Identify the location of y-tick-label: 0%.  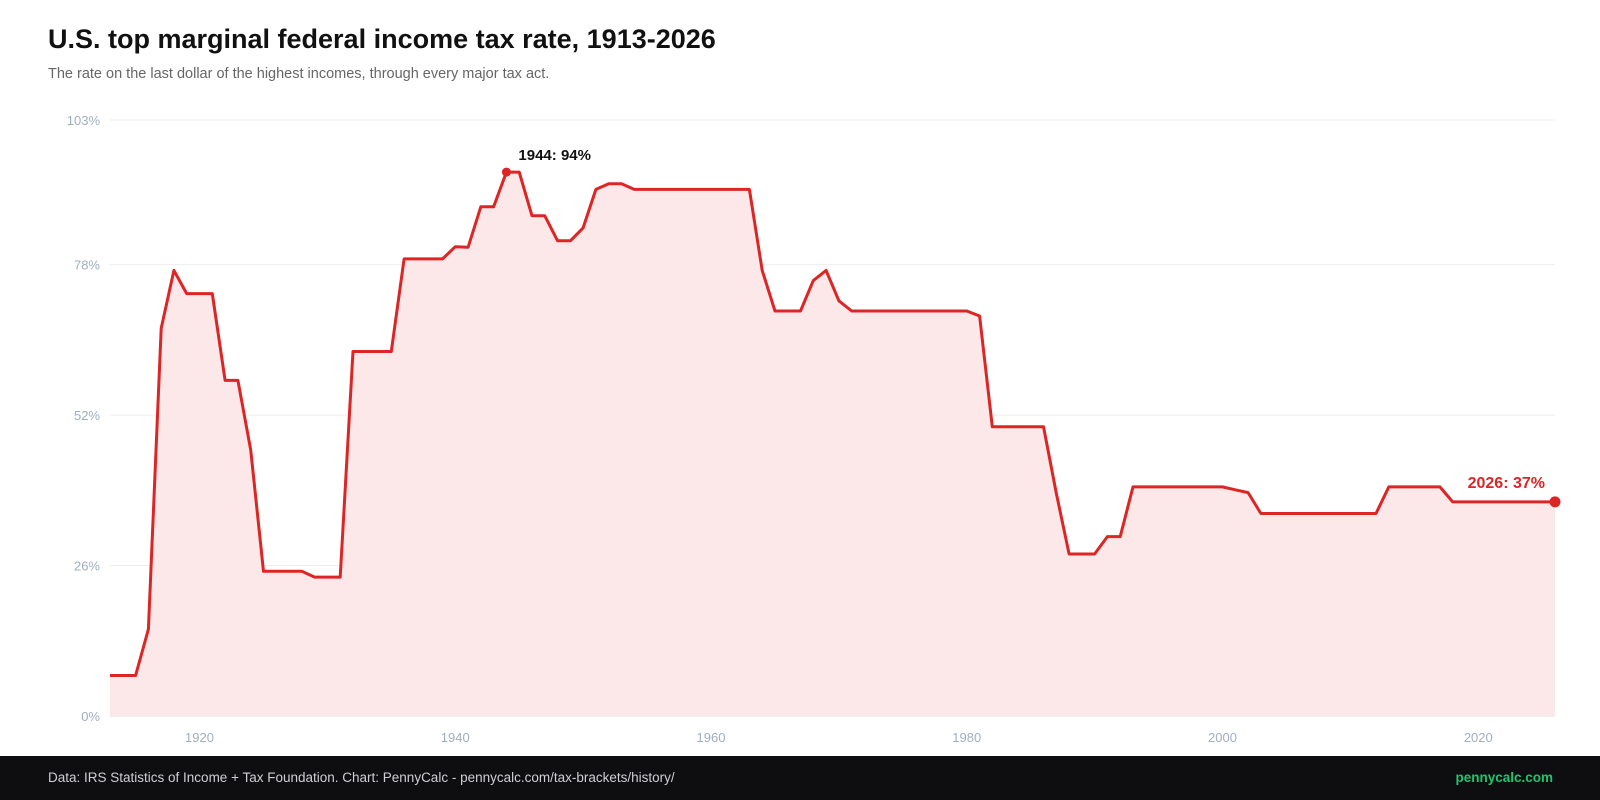
(90, 716).